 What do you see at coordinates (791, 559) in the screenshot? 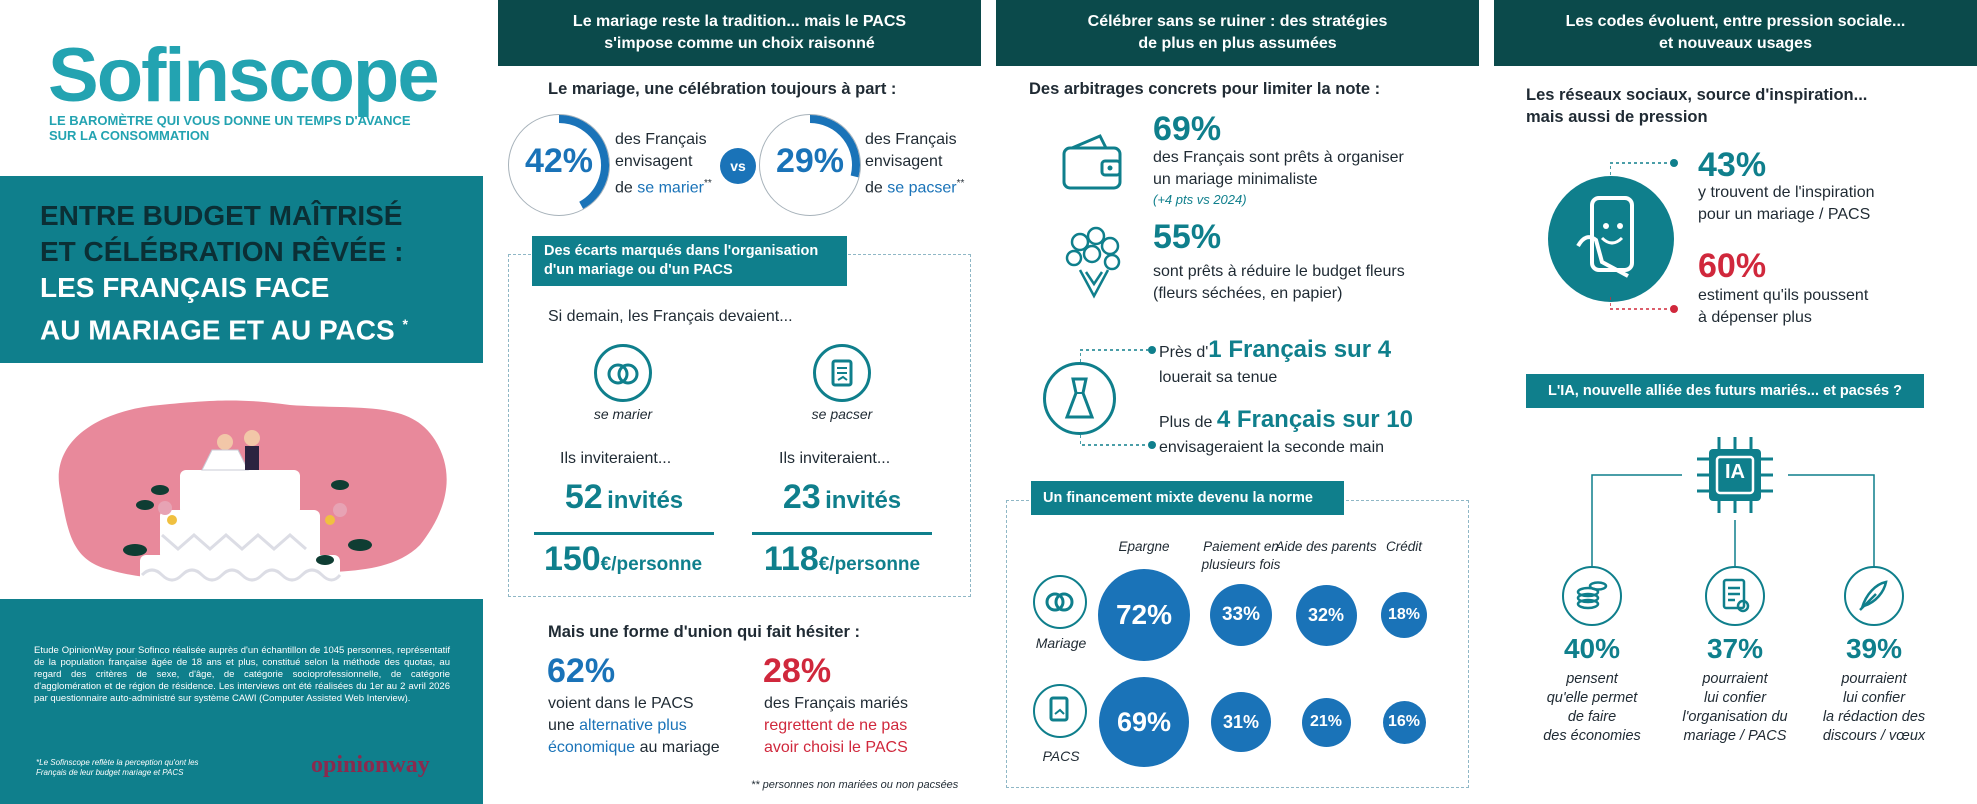
I see `pacser-cost-value: 118` at bounding box center [791, 559].